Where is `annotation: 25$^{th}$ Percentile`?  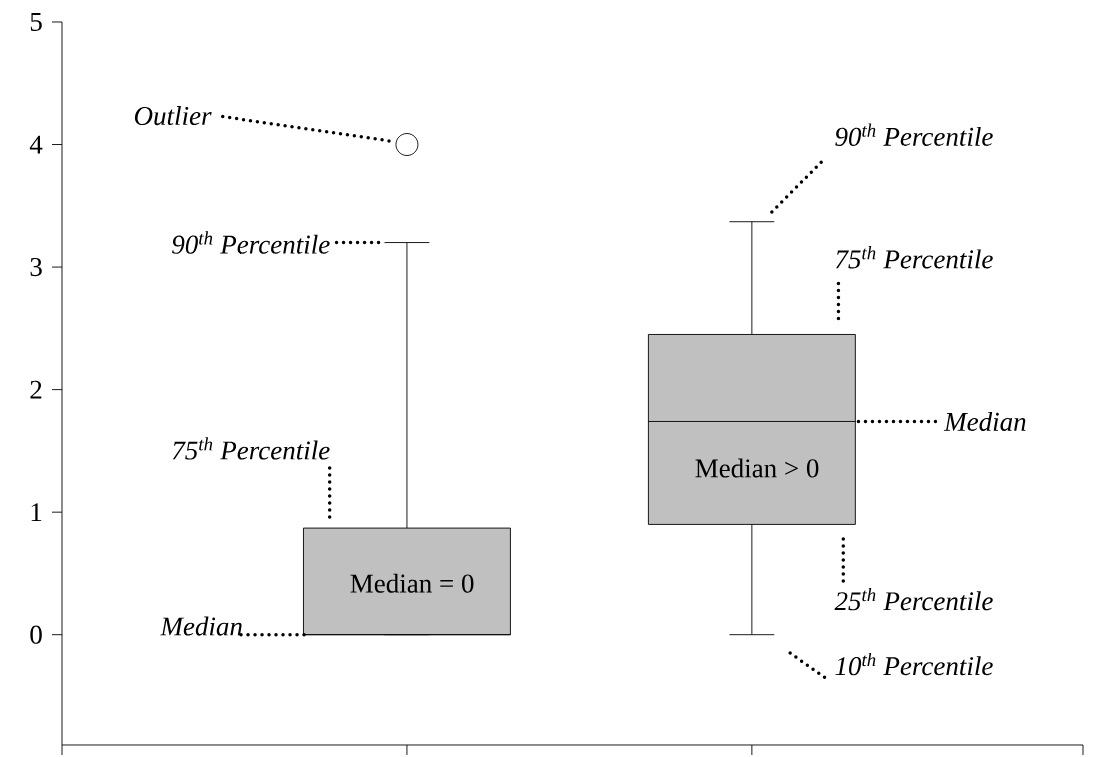 annotation: 25$^{th}$ Percentile is located at coordinates (913, 599).